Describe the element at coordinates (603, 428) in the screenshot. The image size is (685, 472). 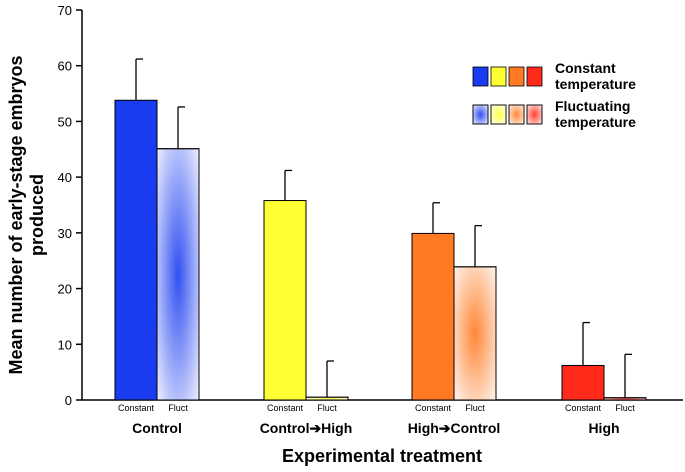
I see `category-label: High` at that location.